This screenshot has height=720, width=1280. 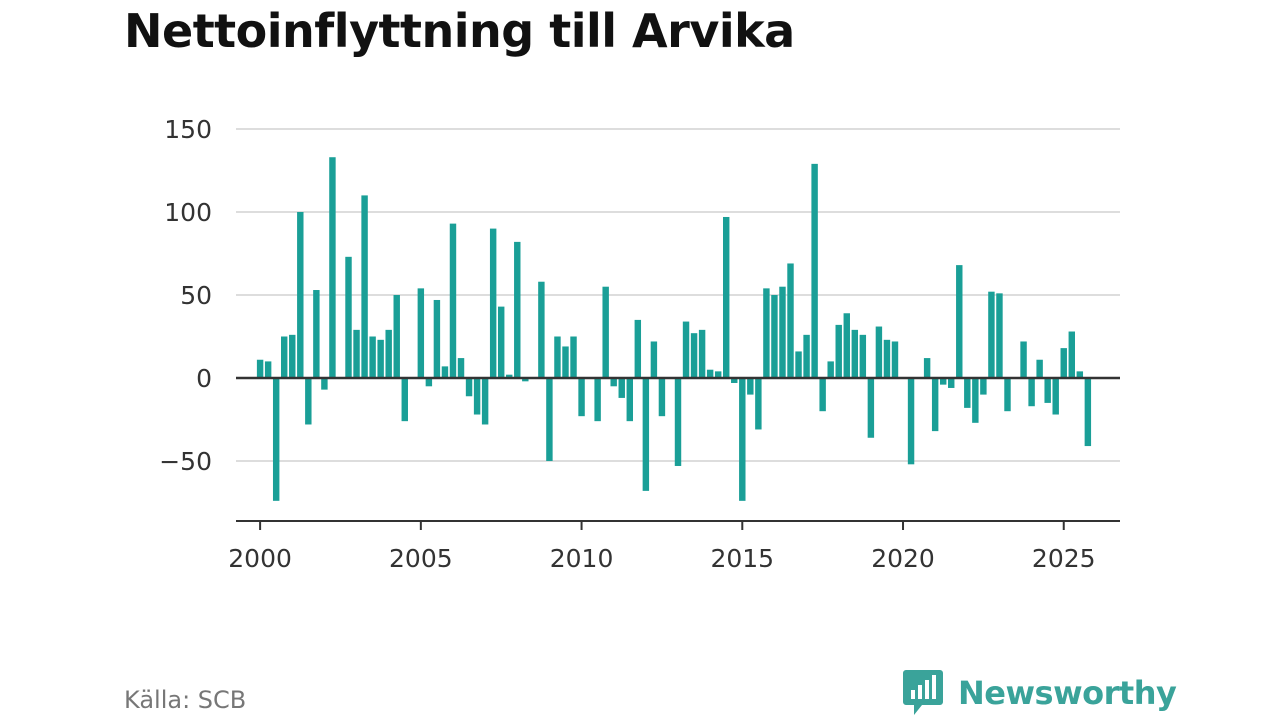 I want to click on x-tick-label: 2015, so click(x=742, y=558).